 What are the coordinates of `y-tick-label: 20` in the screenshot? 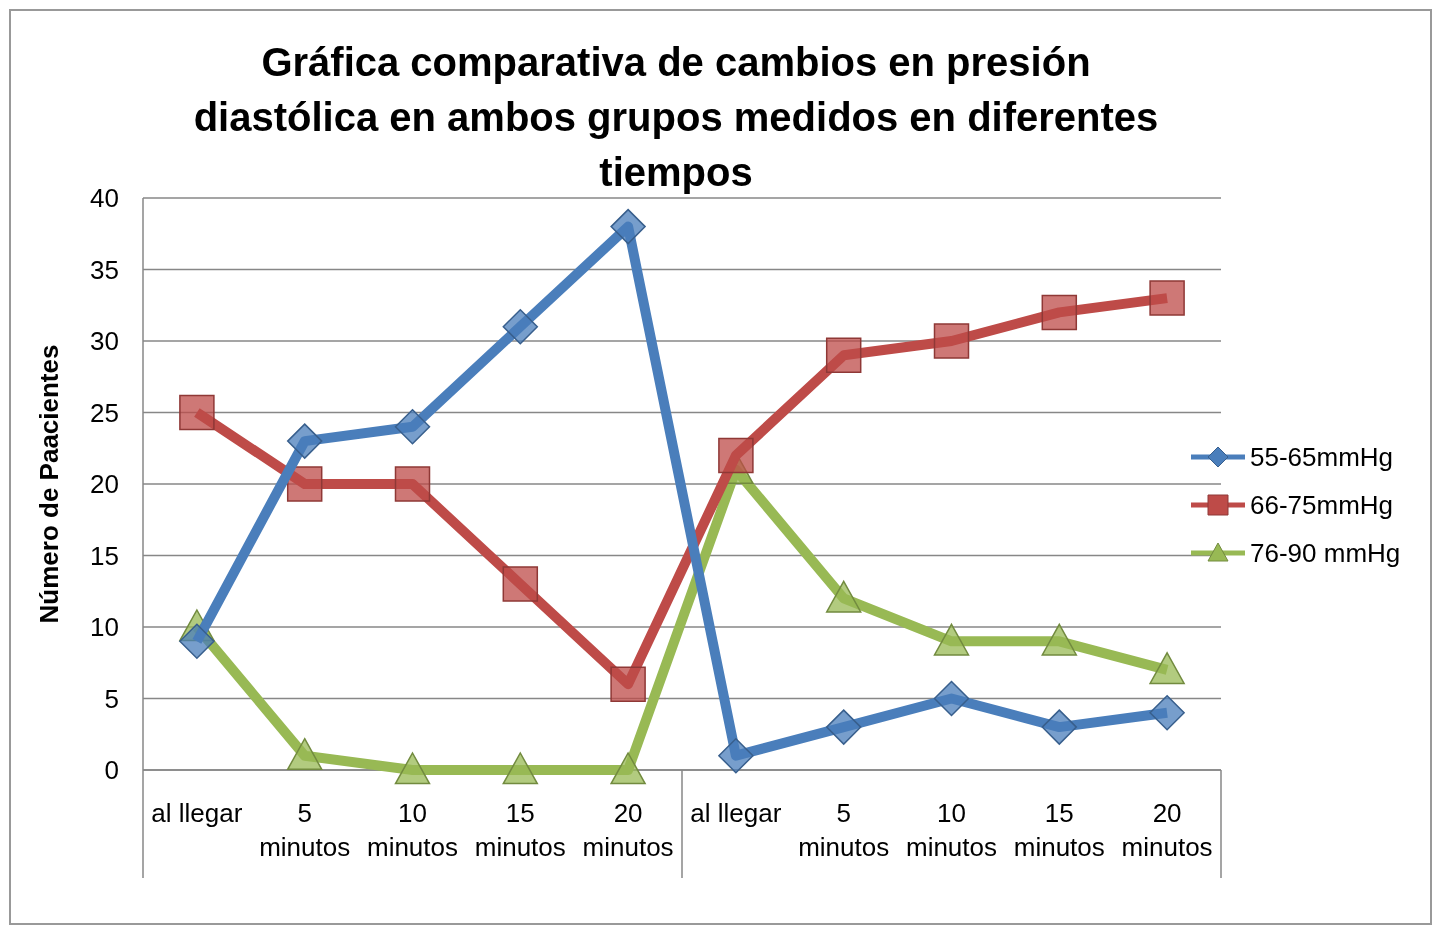 It's located at (104, 484).